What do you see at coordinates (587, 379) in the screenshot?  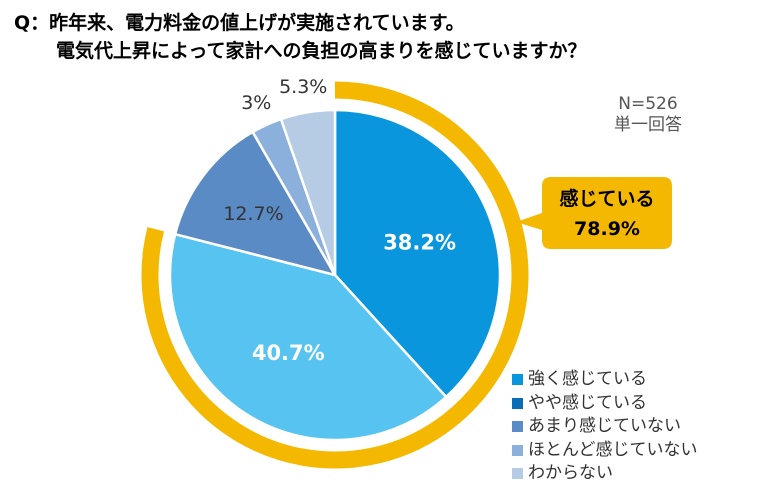 I see `legend-label: 強く感じている` at bounding box center [587, 379].